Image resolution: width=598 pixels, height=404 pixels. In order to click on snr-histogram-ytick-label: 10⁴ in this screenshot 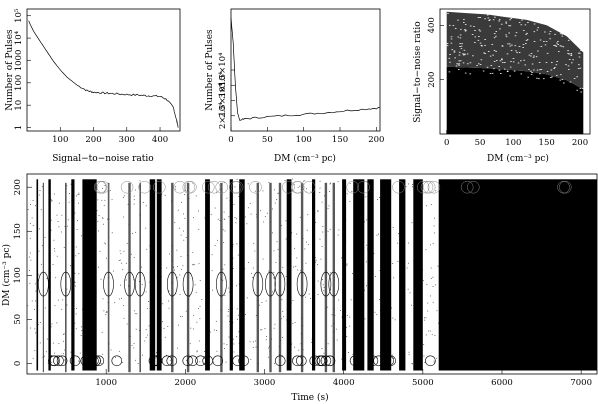, I will do `click(19, 37)`.